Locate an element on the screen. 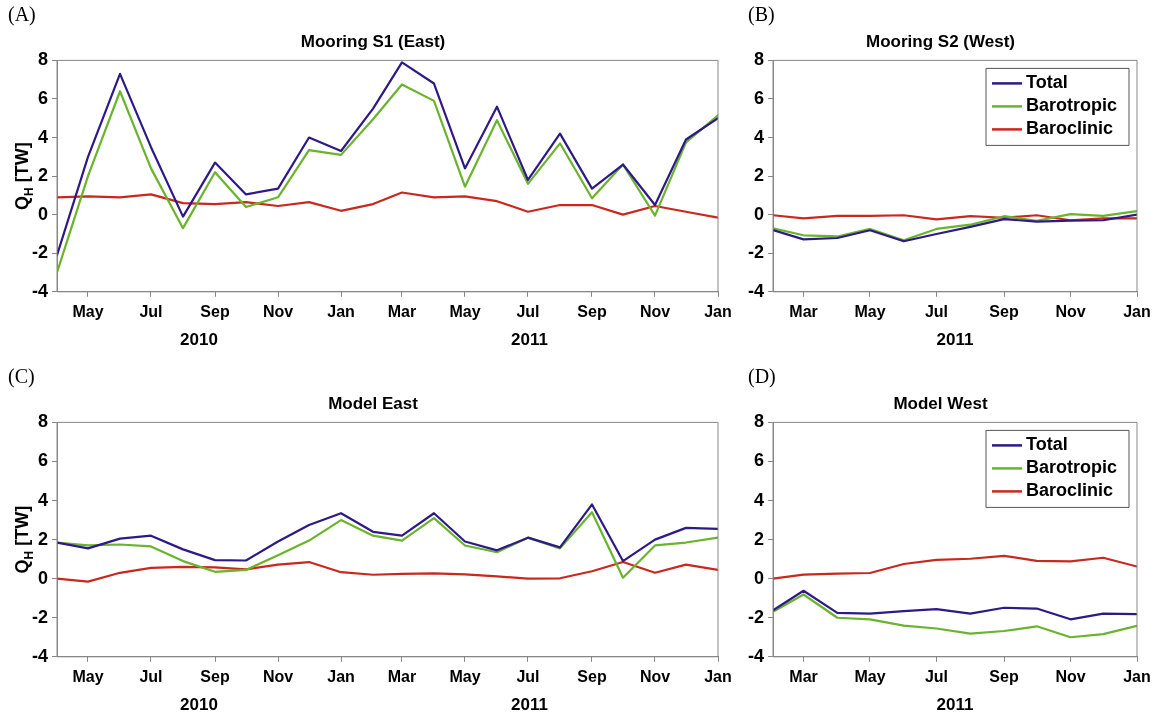  text: (D) is located at coordinates (762, 377).